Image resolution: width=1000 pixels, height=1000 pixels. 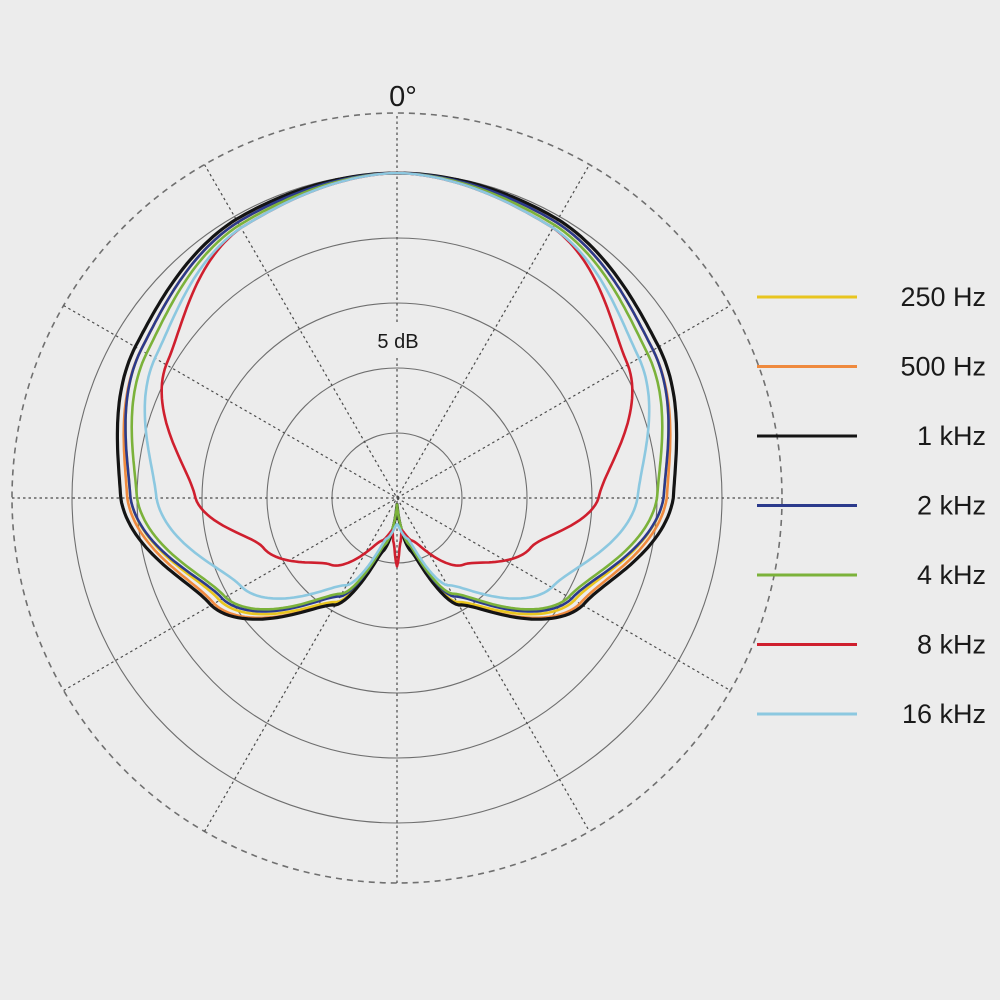 I want to click on radial-scale-label: 5 dB, so click(x=397, y=342).